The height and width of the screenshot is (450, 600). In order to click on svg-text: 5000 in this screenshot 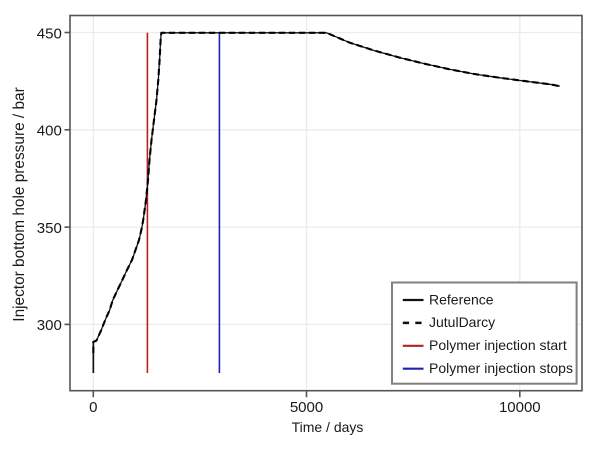, I will do `click(306, 407)`.